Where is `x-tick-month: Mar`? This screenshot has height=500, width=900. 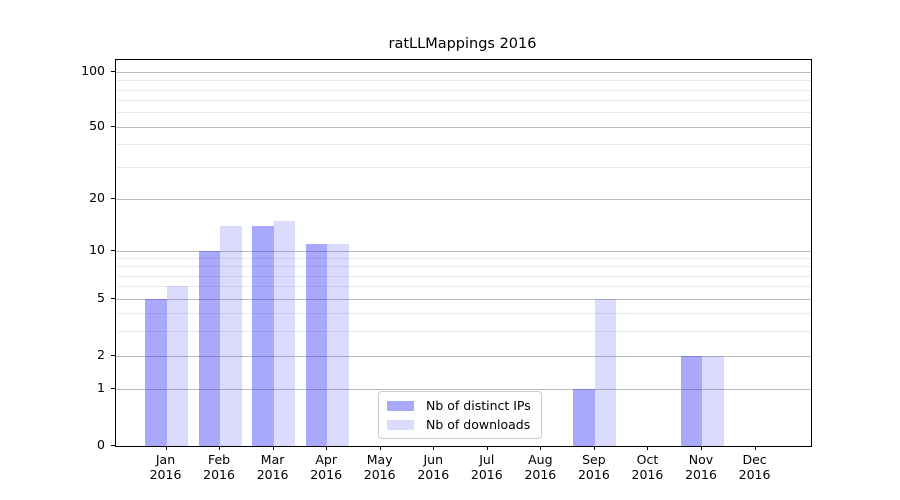 x-tick-month: Mar is located at coordinates (272, 459).